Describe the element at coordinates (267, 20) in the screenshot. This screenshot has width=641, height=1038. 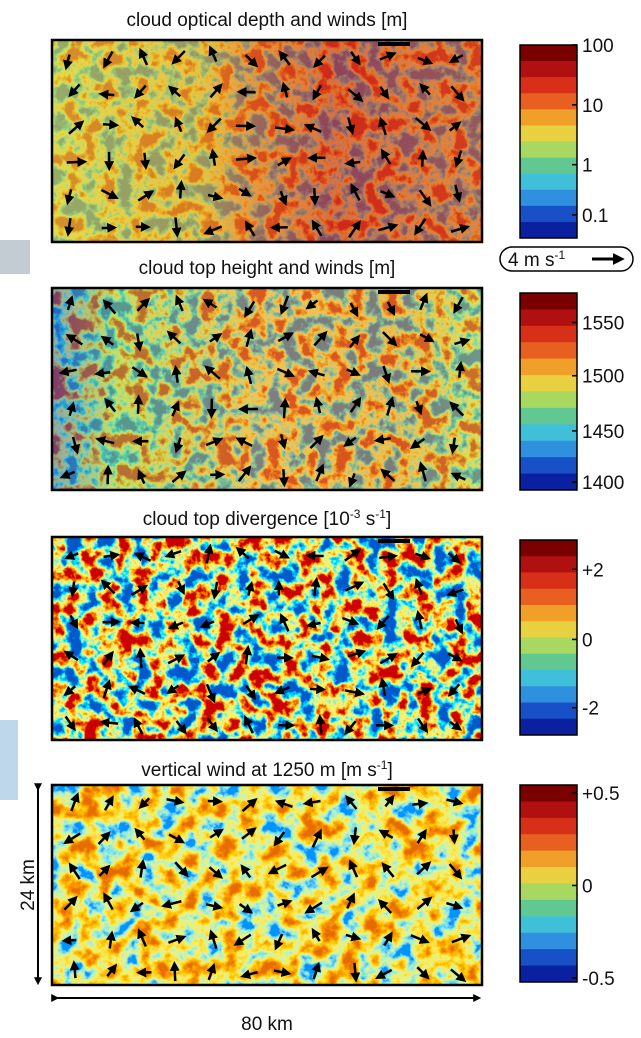
I see `text-part: cloud optical depth and winds [m]` at that location.